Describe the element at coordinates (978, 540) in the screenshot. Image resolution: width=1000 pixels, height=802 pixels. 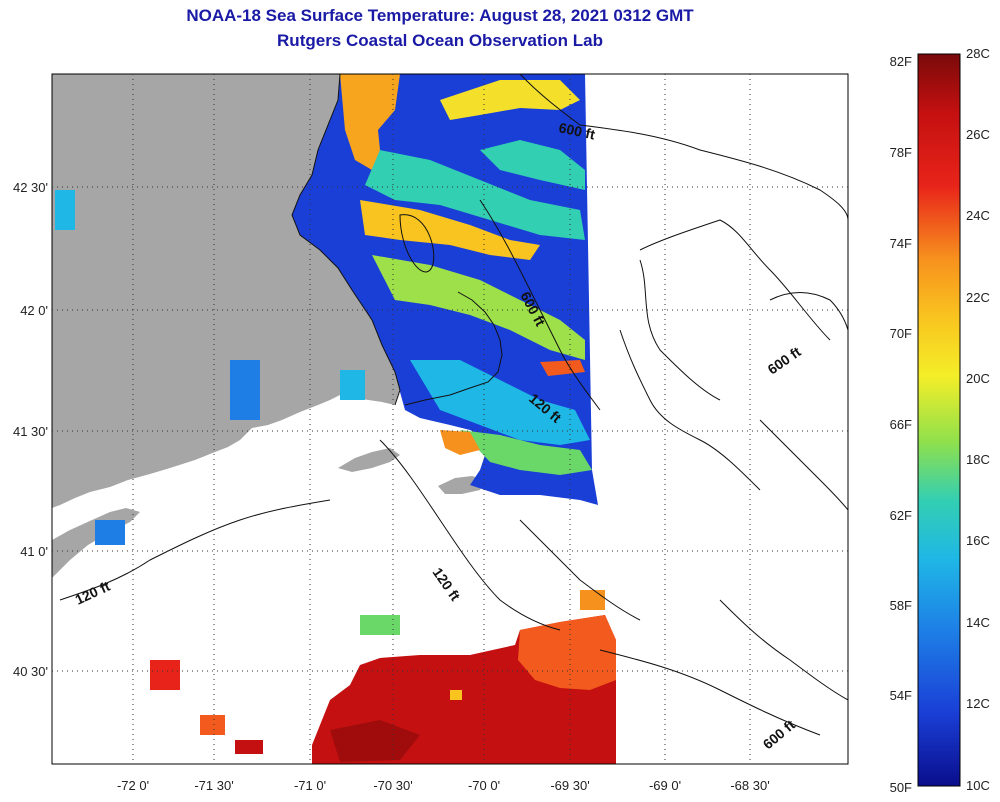
I see `colorbar-celsius-label: 16C` at that location.